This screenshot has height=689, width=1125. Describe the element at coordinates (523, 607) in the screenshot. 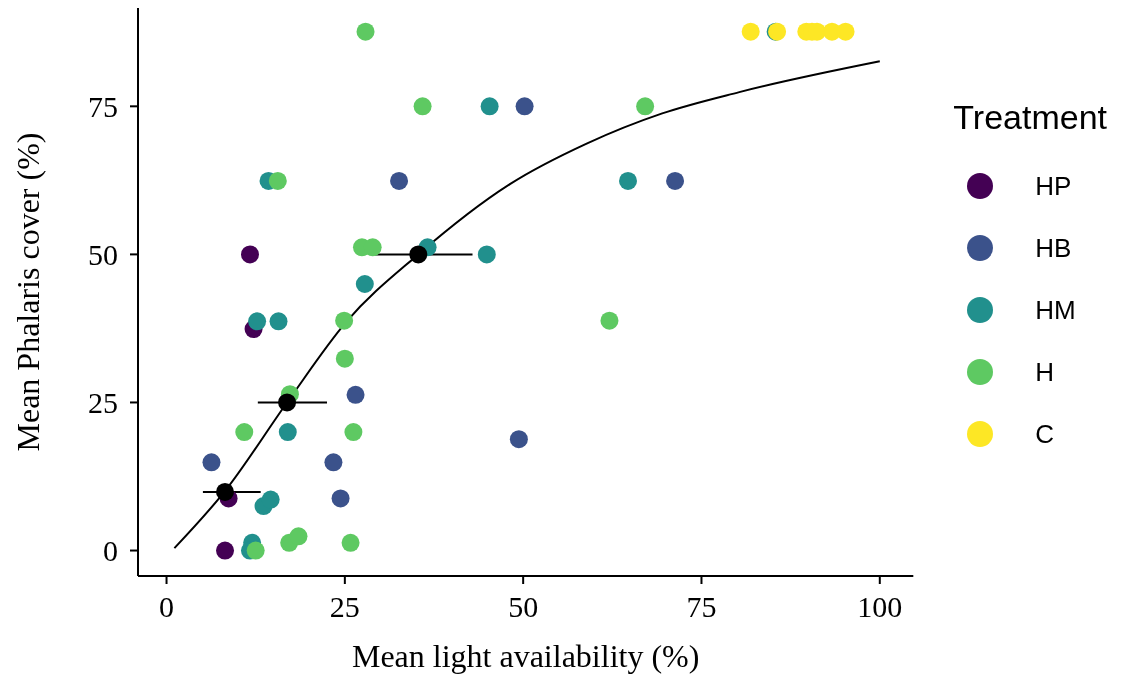

I see `x-tick-label: 50` at that location.